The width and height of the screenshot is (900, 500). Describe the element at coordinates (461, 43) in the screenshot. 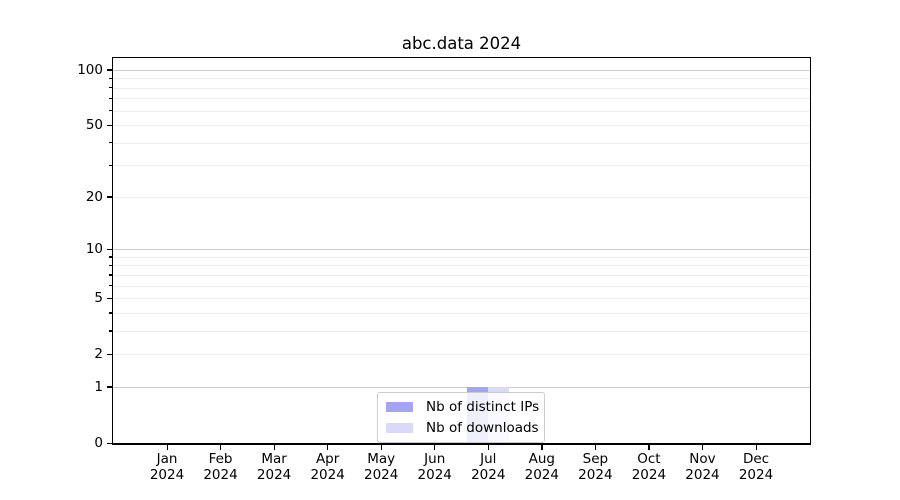

I see `chart-title: abc.data 2024` at that location.